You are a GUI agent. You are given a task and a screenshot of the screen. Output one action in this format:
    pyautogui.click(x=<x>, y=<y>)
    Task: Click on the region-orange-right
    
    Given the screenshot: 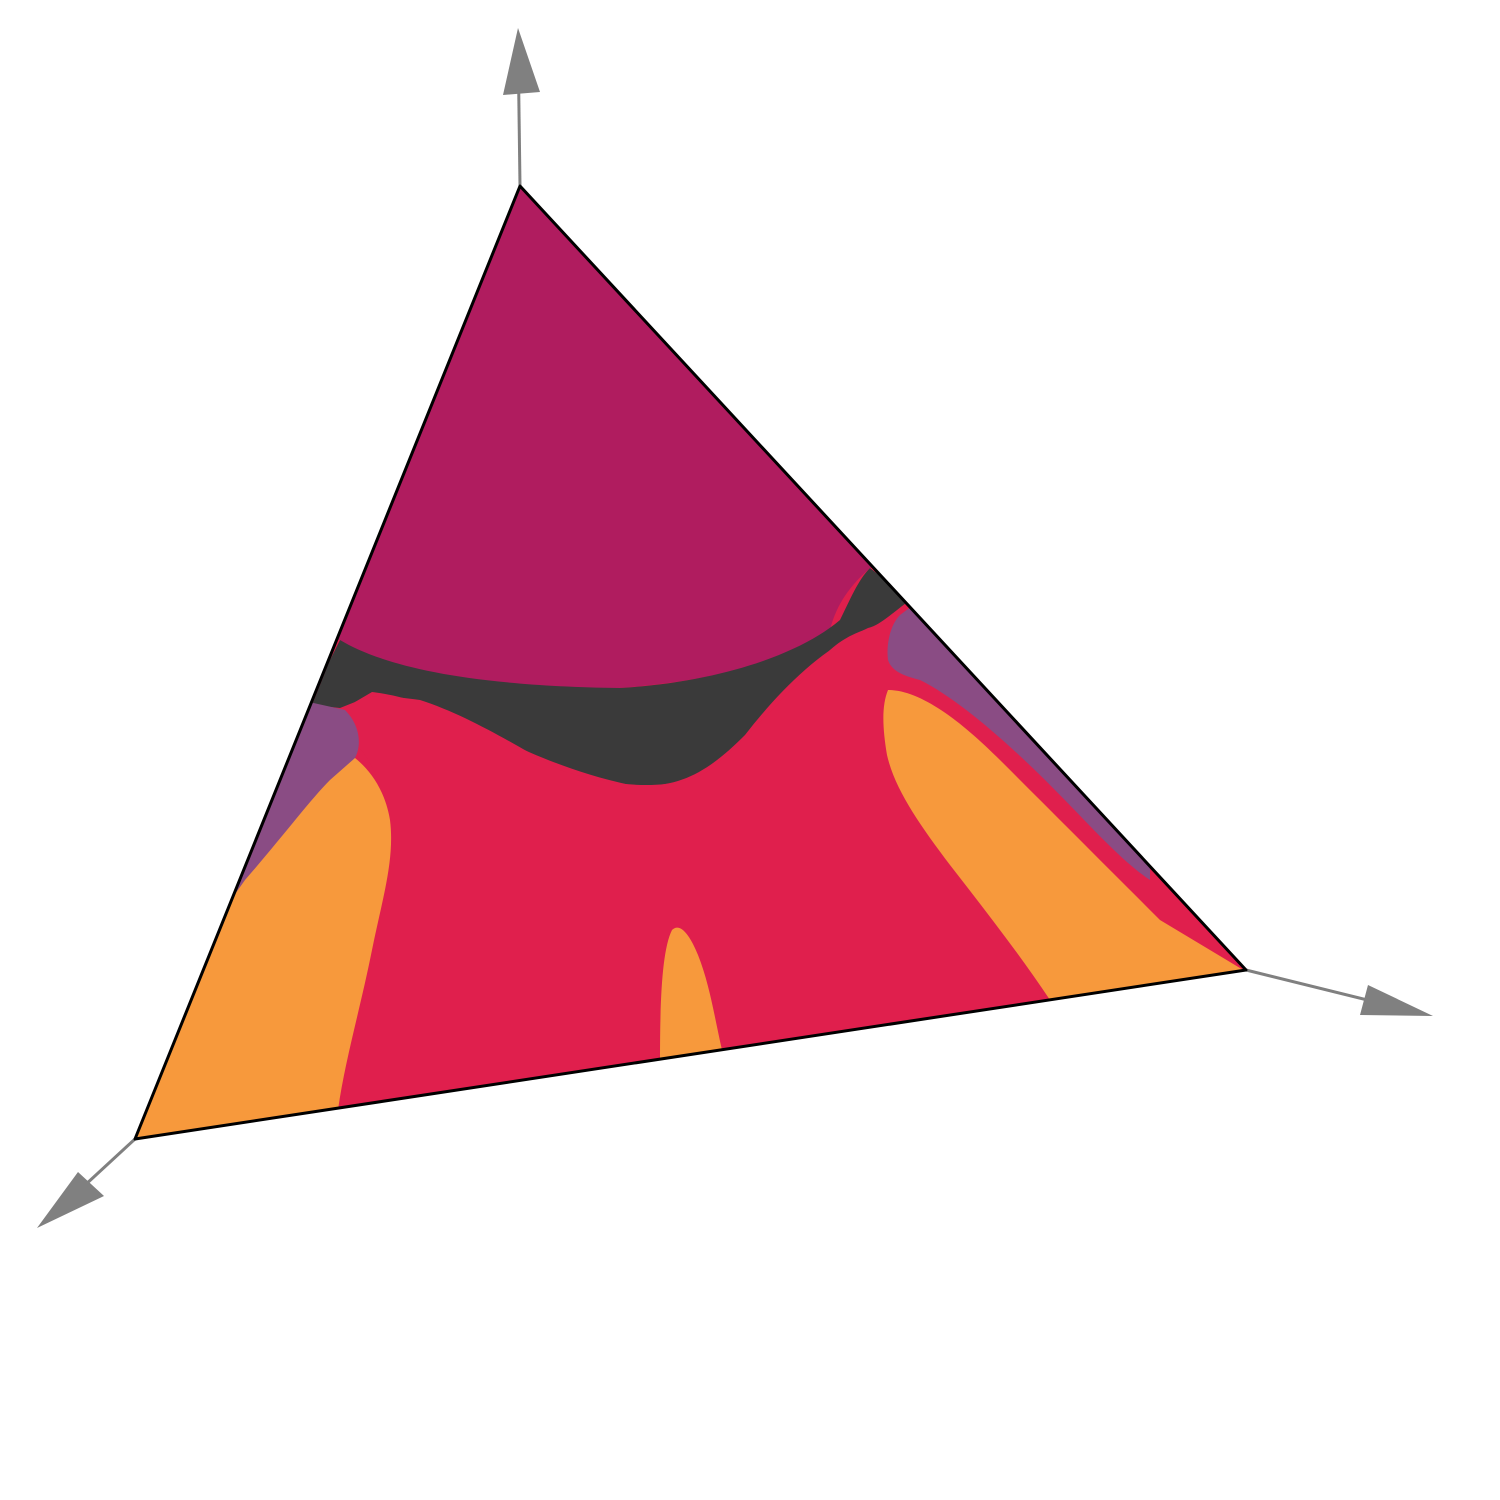 What is the action you would take?
    pyautogui.click(x=1064, y=845)
    